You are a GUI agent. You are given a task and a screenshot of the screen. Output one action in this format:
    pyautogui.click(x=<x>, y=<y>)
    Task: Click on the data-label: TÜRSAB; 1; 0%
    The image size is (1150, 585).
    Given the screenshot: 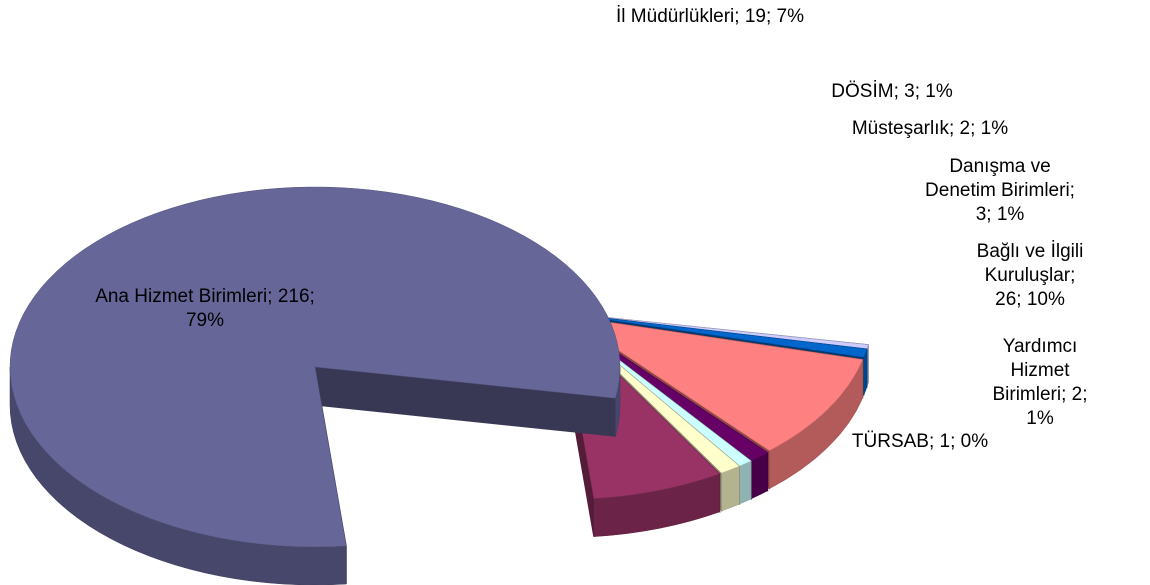 What is the action you would take?
    pyautogui.click(x=920, y=441)
    